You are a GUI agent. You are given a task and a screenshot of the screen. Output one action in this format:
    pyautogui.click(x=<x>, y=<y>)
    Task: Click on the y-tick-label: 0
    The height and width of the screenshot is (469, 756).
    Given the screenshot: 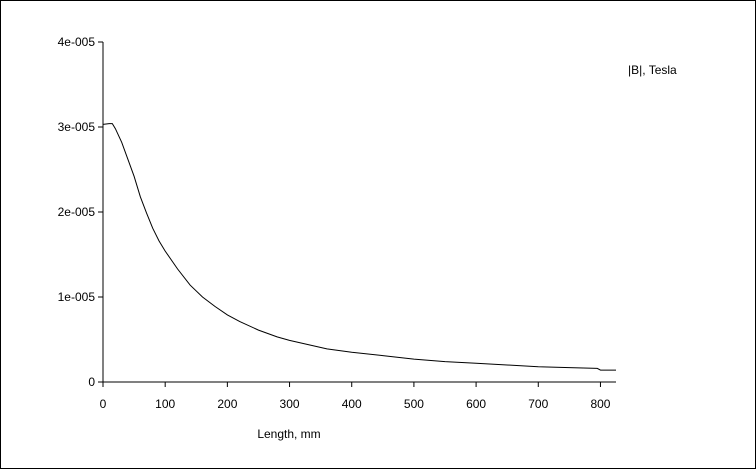 What is the action you would take?
    pyautogui.click(x=91, y=382)
    